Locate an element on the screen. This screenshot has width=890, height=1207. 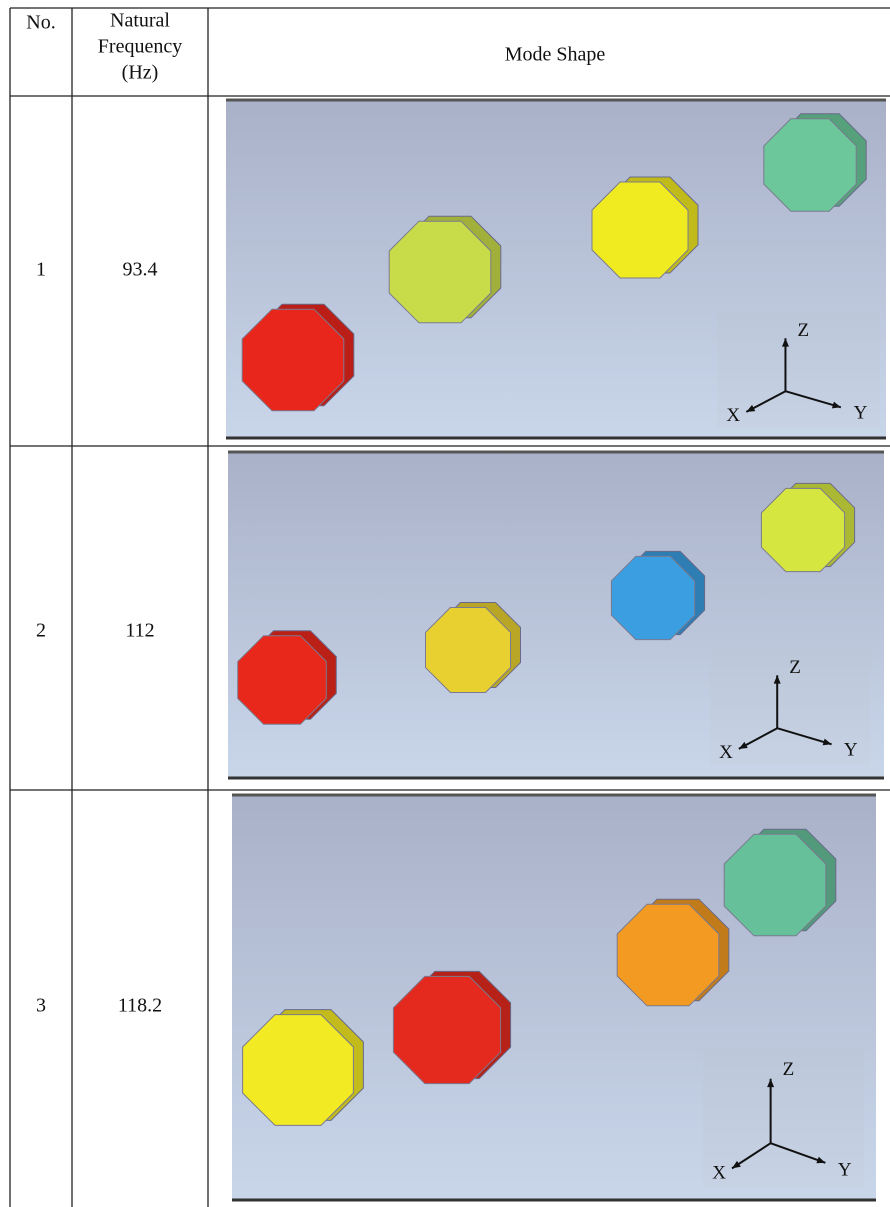
header-no: No. is located at coordinates (40, 23).